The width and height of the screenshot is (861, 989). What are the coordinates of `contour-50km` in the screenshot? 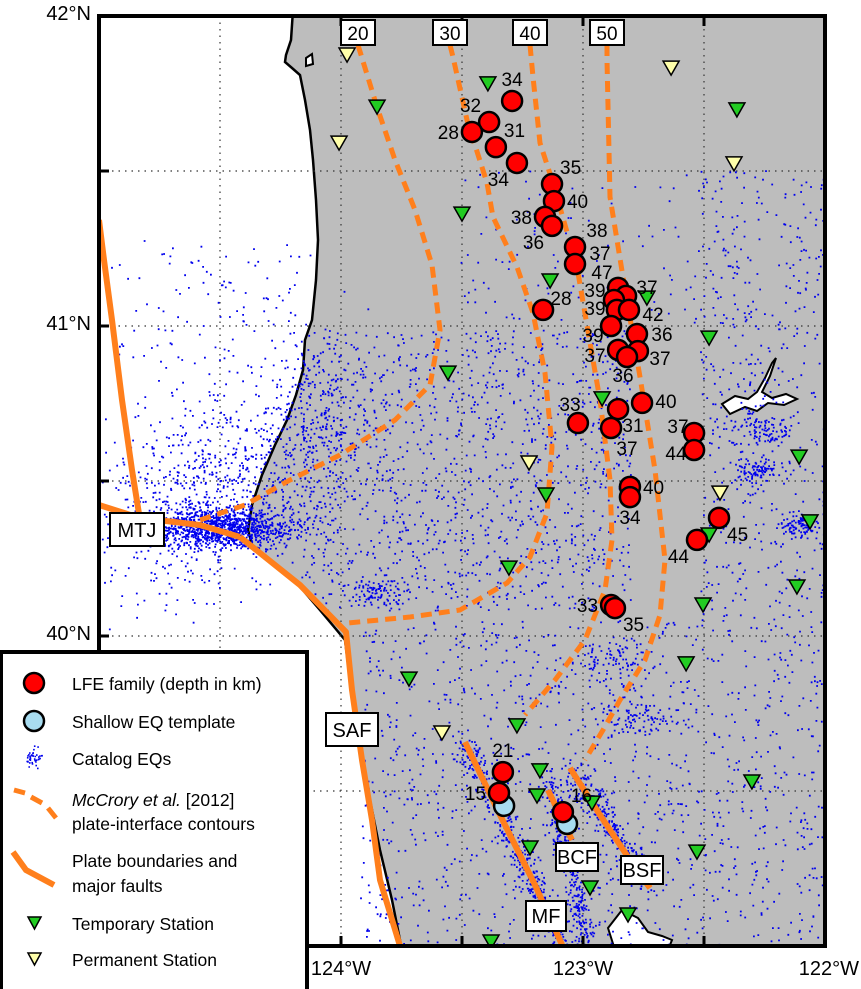 It's located at (625, 403).